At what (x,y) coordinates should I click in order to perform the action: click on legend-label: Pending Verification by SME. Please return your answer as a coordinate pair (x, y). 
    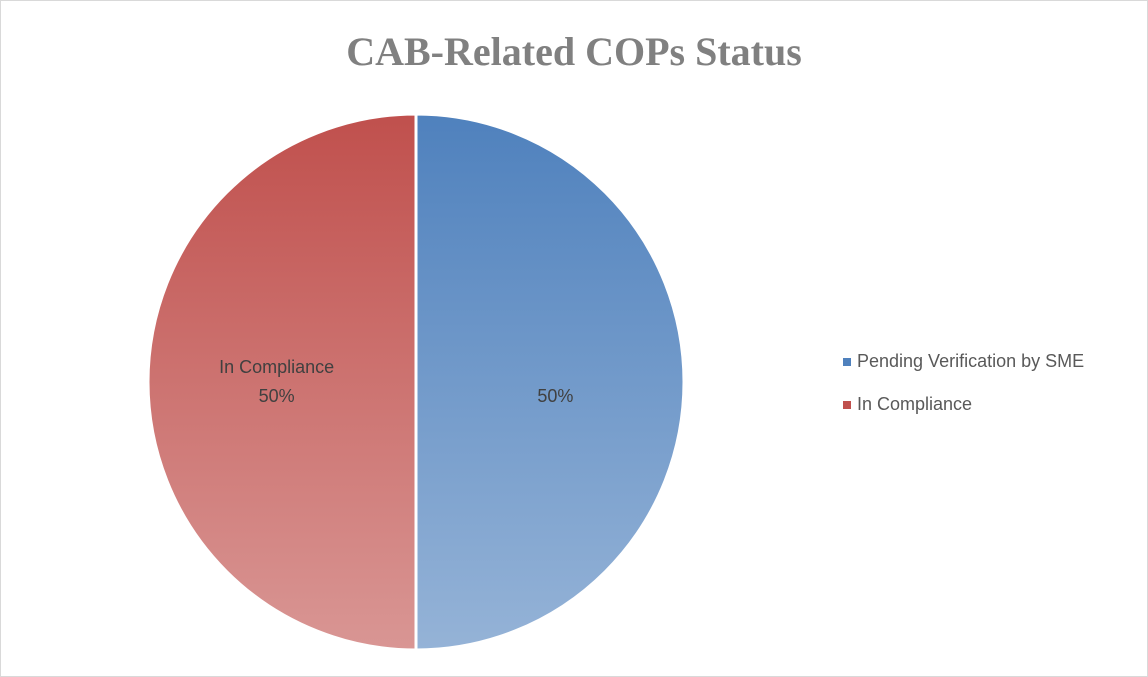
    Looking at the image, I should click on (970, 361).